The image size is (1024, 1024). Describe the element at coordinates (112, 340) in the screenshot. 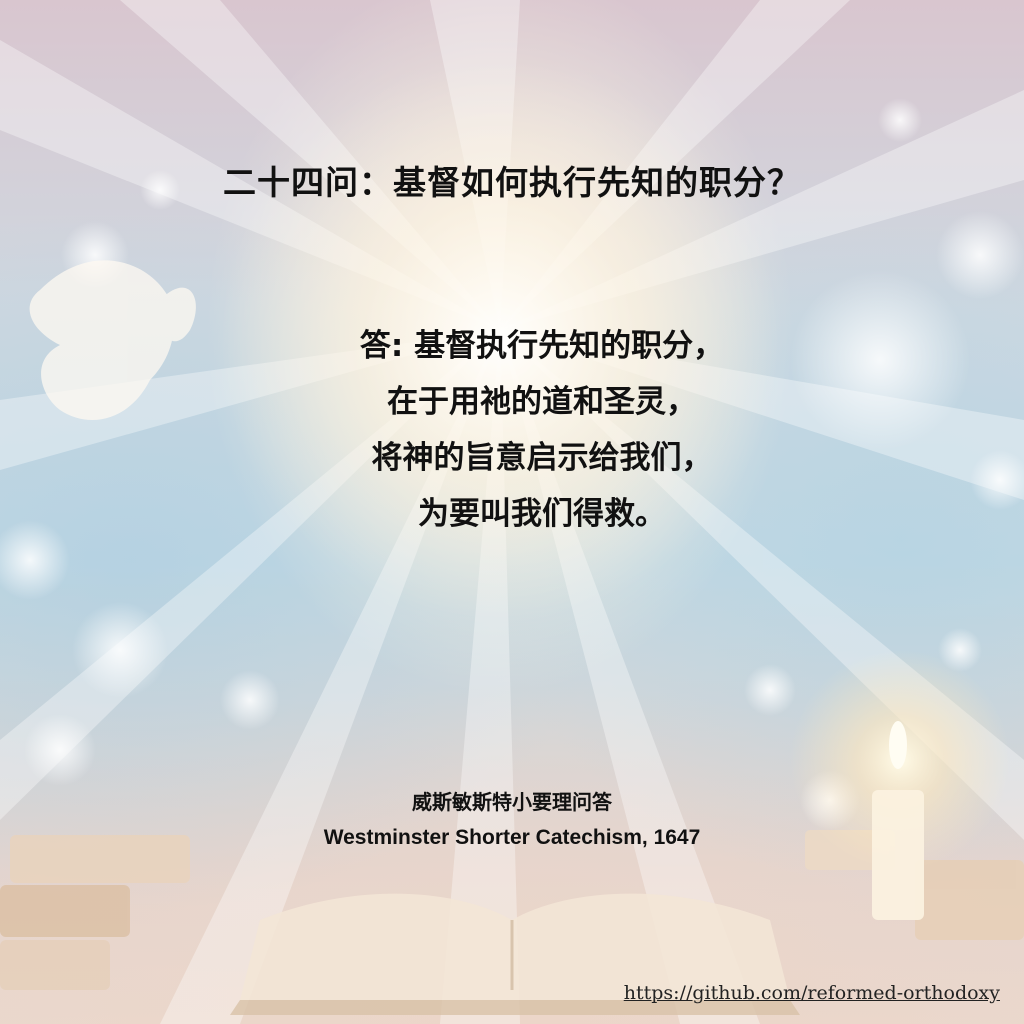

I see `dove-shape` at that location.